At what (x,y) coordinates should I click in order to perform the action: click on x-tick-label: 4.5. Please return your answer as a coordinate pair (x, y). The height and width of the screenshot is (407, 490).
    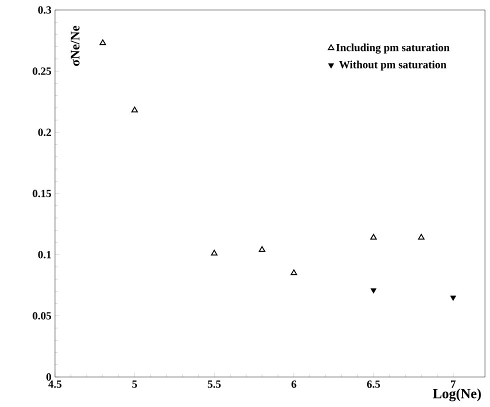
    Looking at the image, I should click on (55, 384).